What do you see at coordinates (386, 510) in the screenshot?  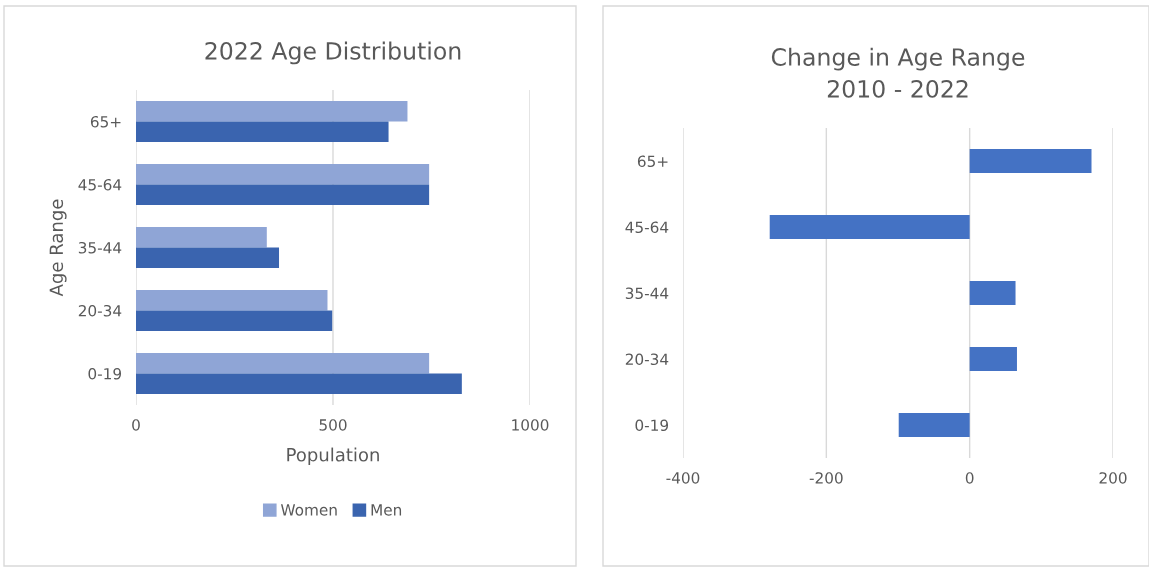 I see `legend-label: Men` at bounding box center [386, 510].